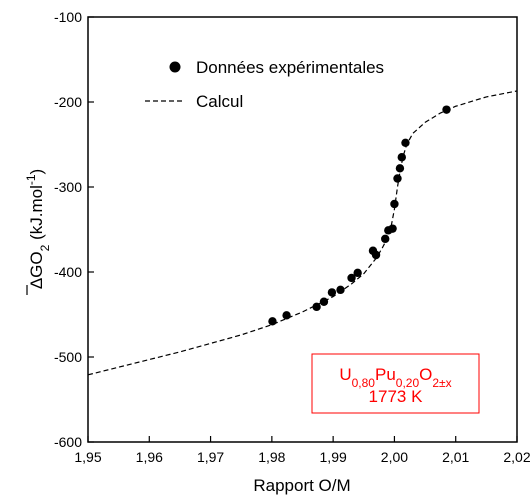 The width and height of the screenshot is (531, 499). I want to click on annotation-temperature: 1773 K, so click(396, 396).